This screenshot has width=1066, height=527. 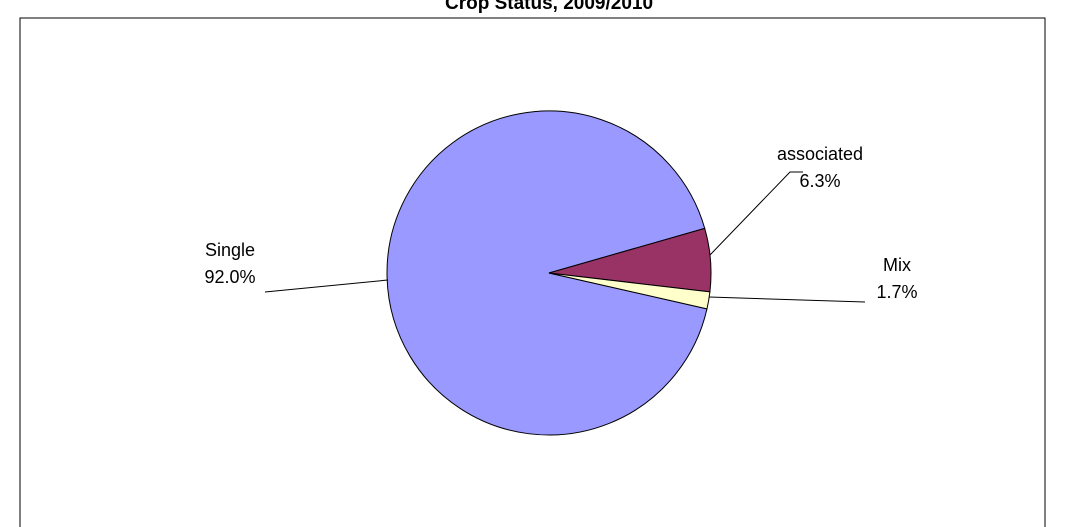 What do you see at coordinates (549, 7) in the screenshot?
I see `chart-title: Crop Status, 2009/2010` at bounding box center [549, 7].